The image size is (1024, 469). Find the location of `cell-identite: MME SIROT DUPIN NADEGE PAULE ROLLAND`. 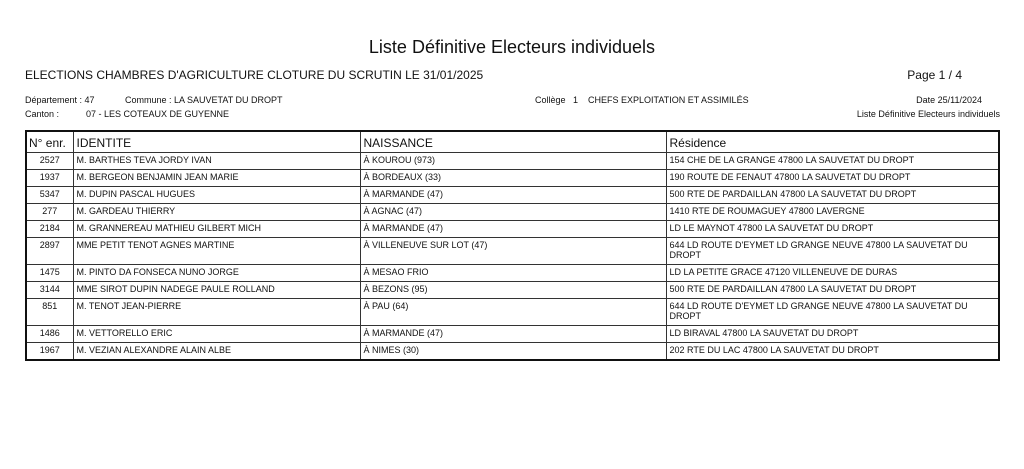

cell-identite: MME SIROT DUPIN NADEGE PAULE ROLLAND is located at coordinates (216, 290).